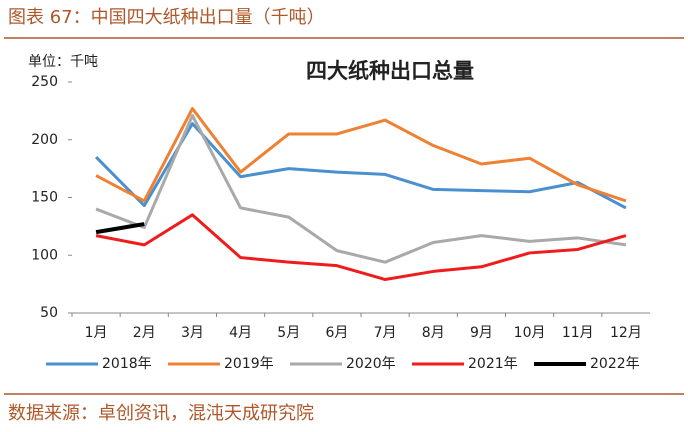  Describe the element at coordinates (433, 333) in the screenshot. I see `x-tick-label: 8月` at that location.